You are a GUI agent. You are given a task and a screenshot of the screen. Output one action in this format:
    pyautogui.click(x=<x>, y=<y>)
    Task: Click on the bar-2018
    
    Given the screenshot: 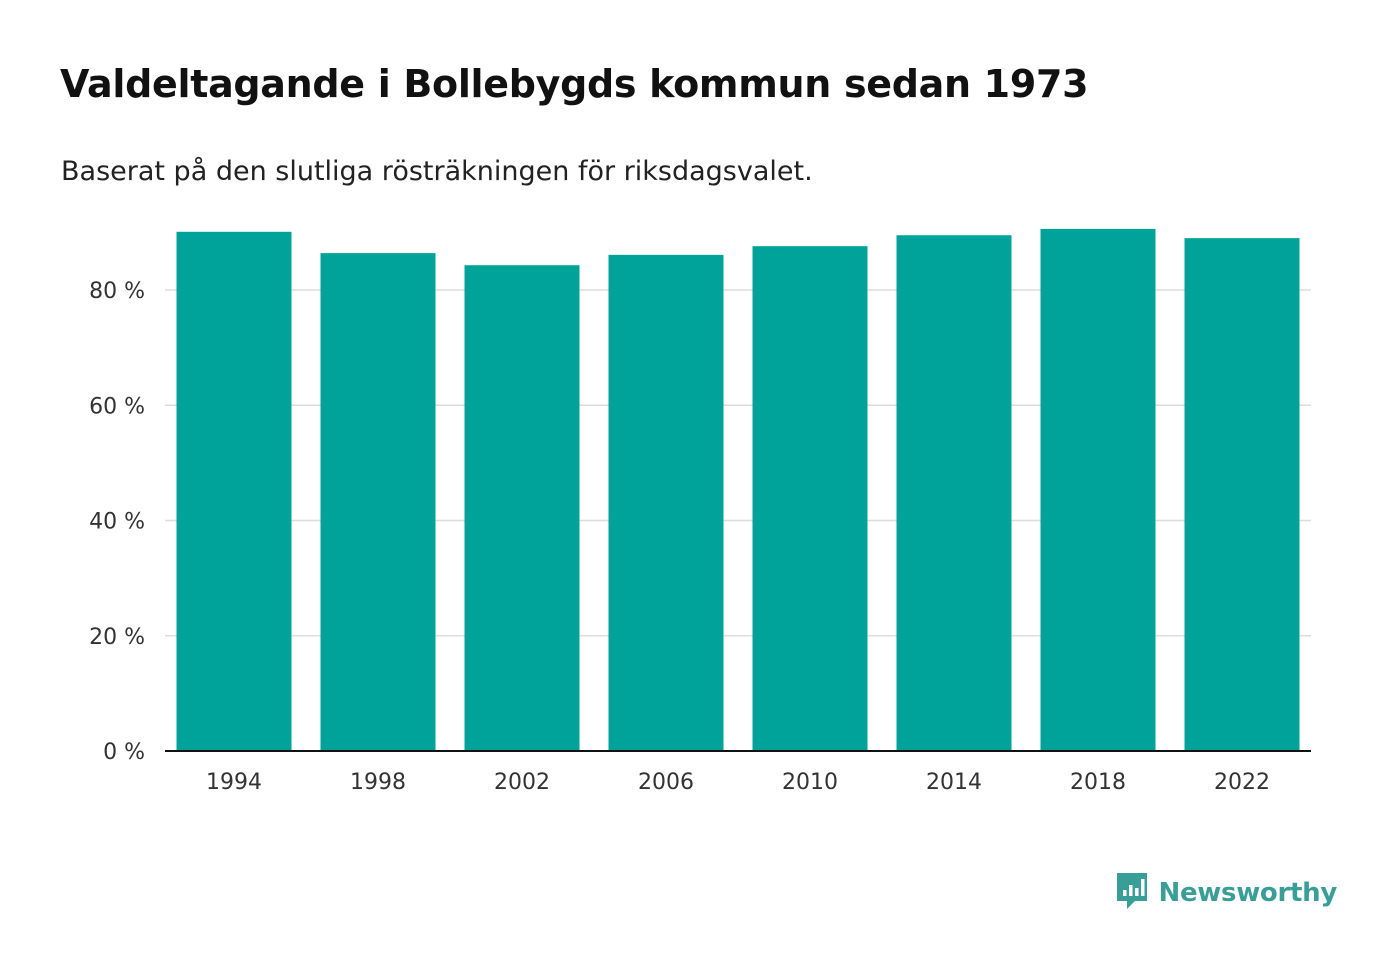 What is the action you would take?
    pyautogui.click(x=1098, y=490)
    